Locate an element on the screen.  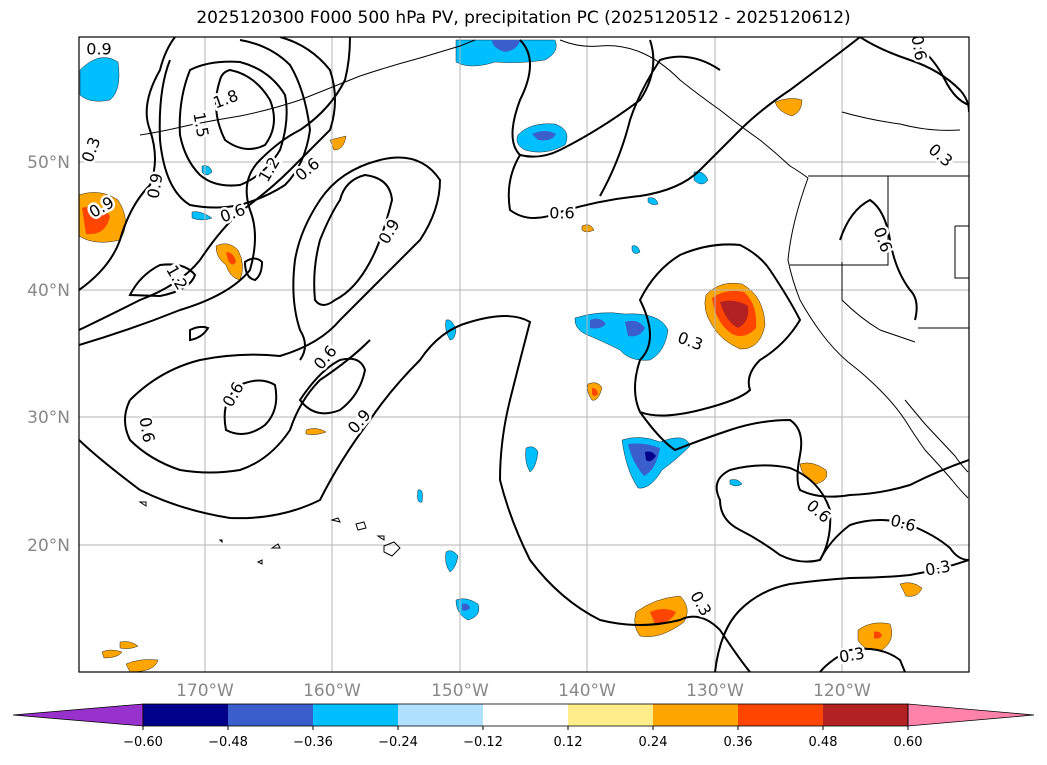
lon-label: 140°W is located at coordinates (587, 691).